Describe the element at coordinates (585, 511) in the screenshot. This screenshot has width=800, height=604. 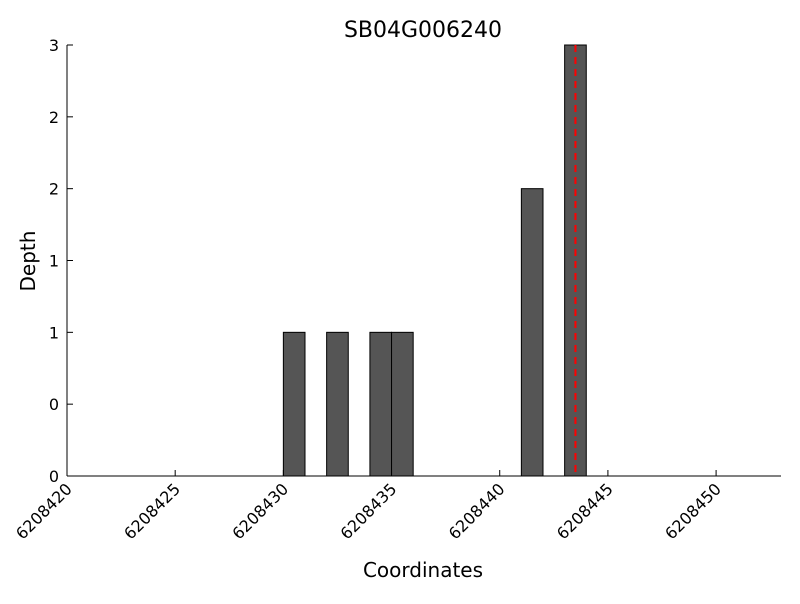
I see `x-tick-label: 6208445` at that location.